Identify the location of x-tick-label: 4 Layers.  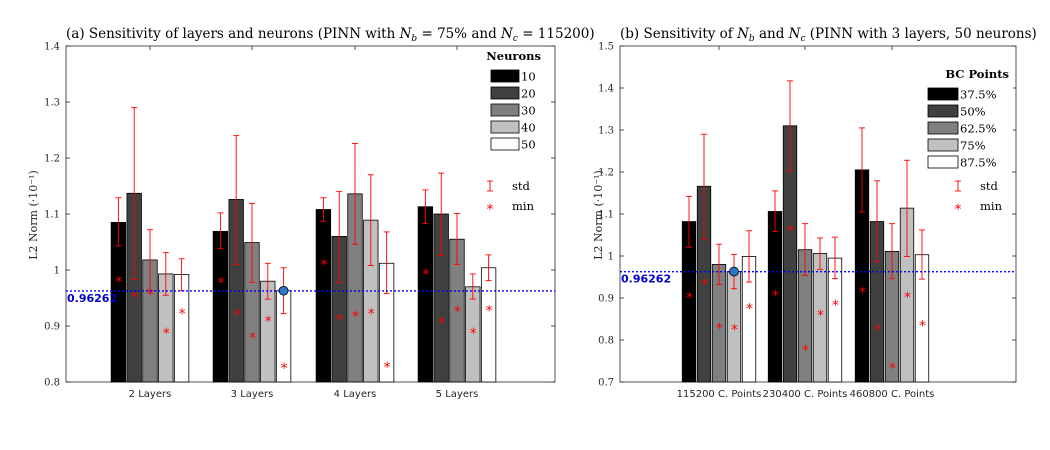
(355, 394).